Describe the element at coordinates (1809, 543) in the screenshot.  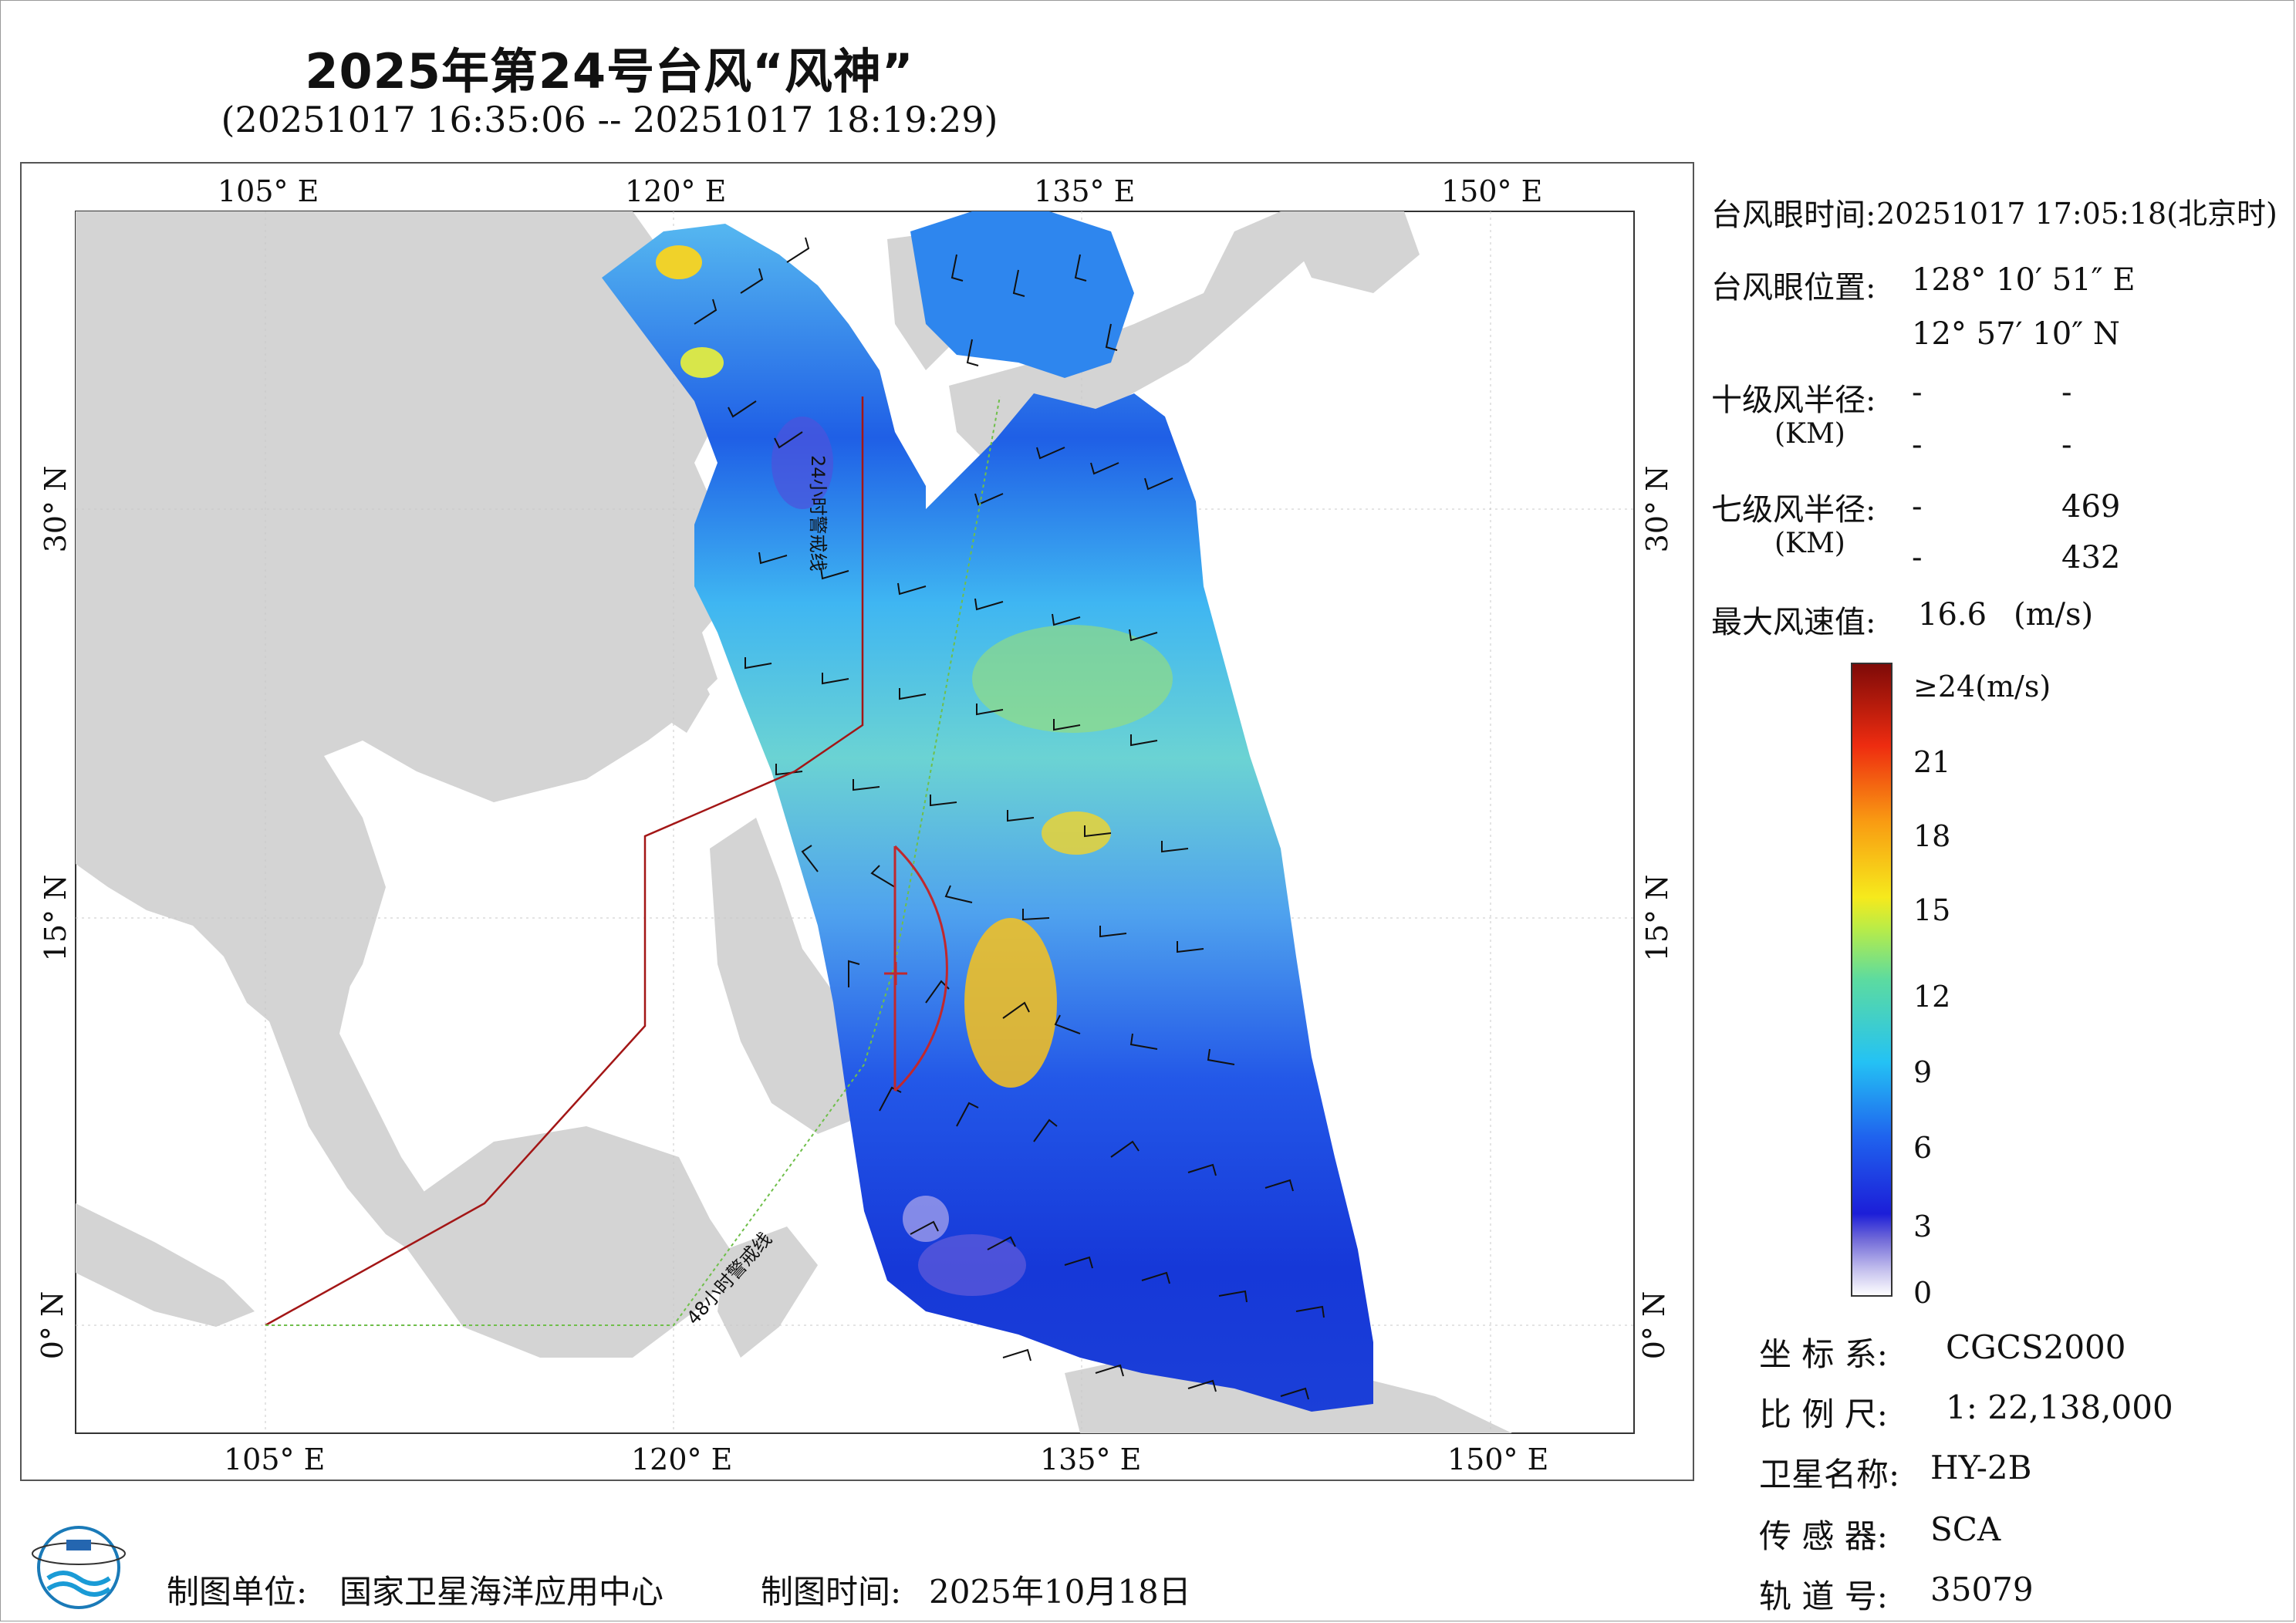
I see `r7-unit: (KM)` at that location.